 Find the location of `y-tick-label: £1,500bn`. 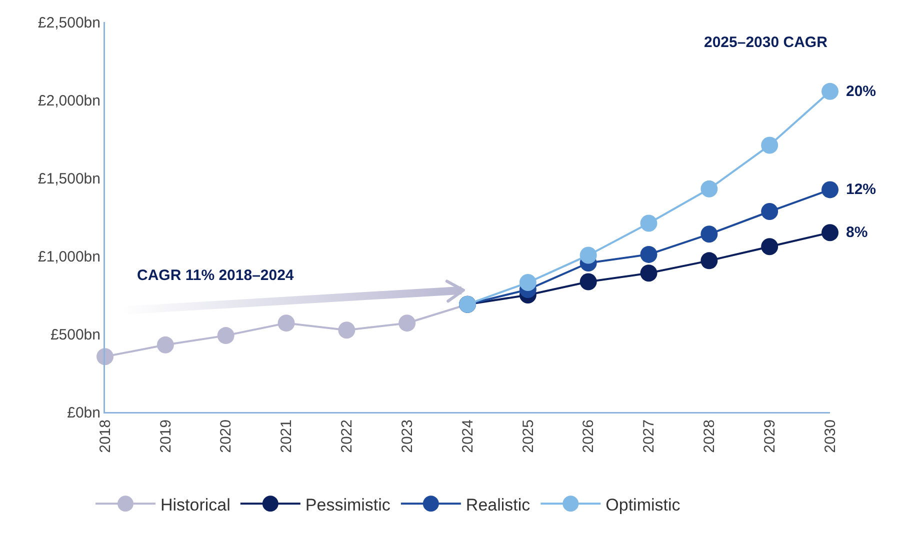

y-tick-label: £1,500bn is located at coordinates (69, 179).